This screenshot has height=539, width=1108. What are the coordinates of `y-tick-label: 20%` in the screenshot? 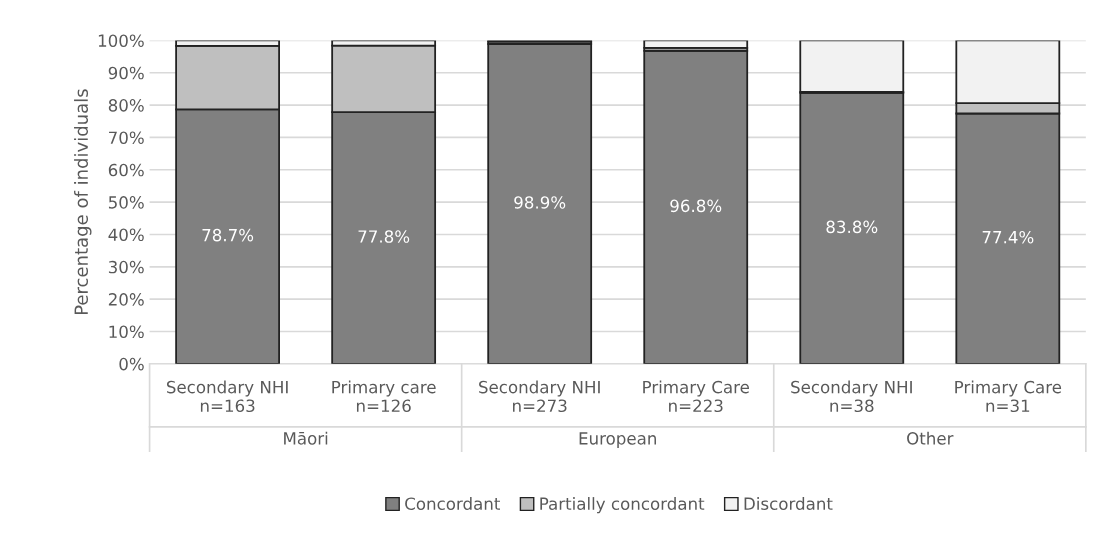 It's located at (126, 299).